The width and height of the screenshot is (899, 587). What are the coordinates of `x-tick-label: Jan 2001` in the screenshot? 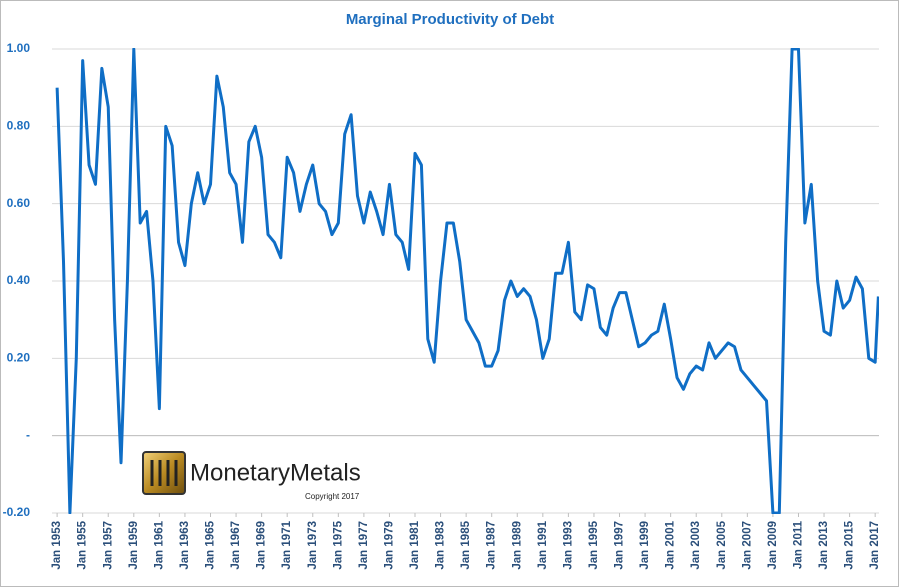 It's located at (671, 544).